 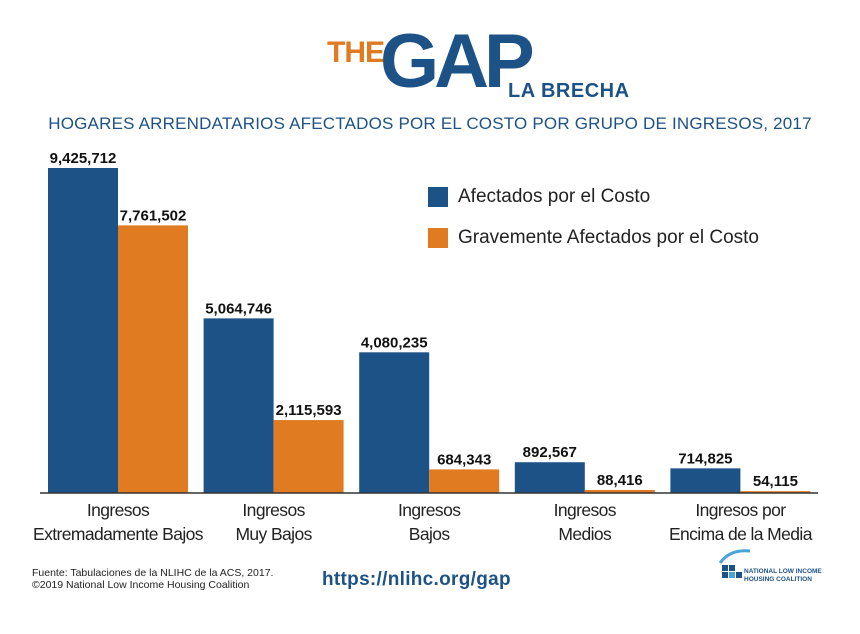 What do you see at coordinates (554, 196) in the screenshot?
I see `legend-label-affected: Afectados por el Costo` at bounding box center [554, 196].